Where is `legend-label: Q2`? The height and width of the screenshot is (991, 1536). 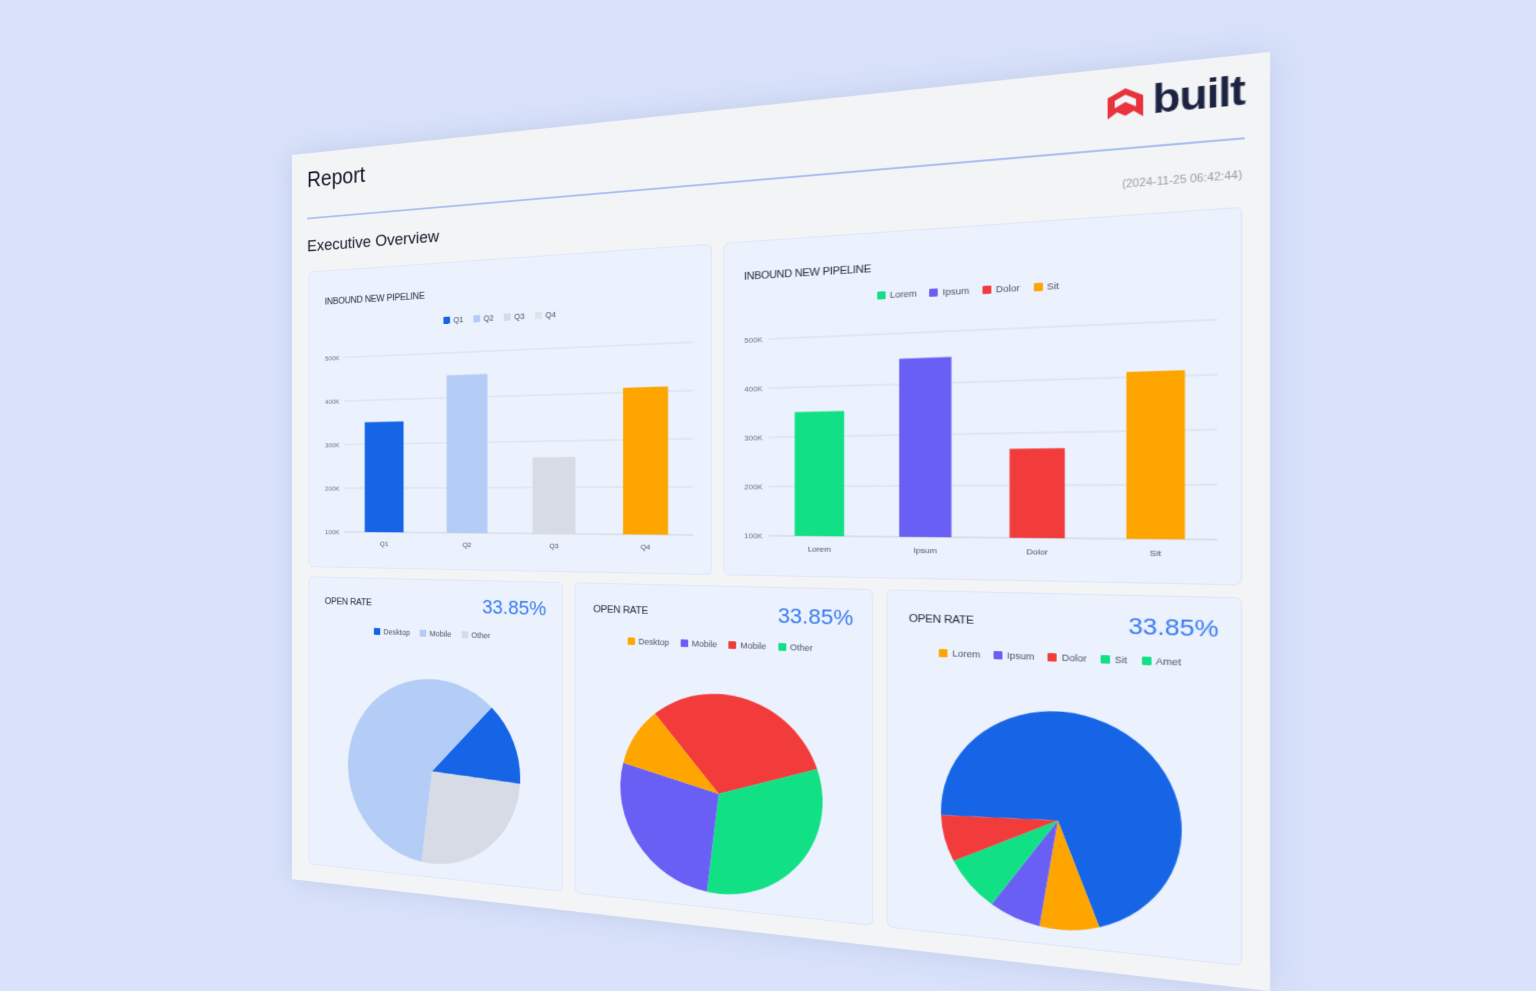
legend-label: Q2 is located at coordinates (488, 317).